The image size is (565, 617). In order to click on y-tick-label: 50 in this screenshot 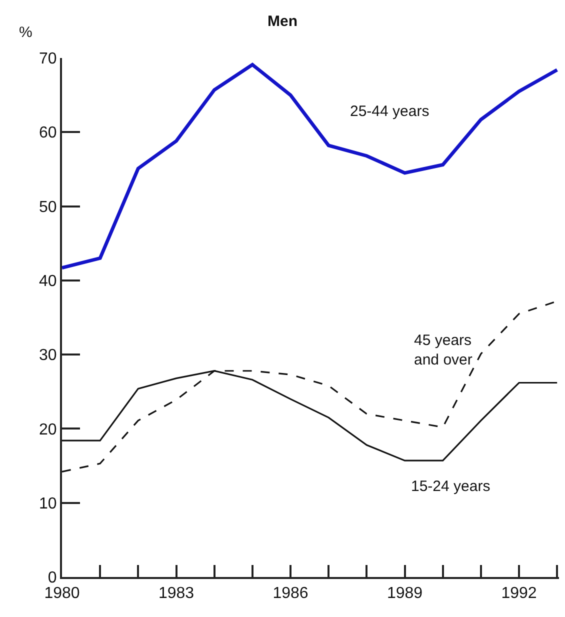, I will do `click(48, 207)`.